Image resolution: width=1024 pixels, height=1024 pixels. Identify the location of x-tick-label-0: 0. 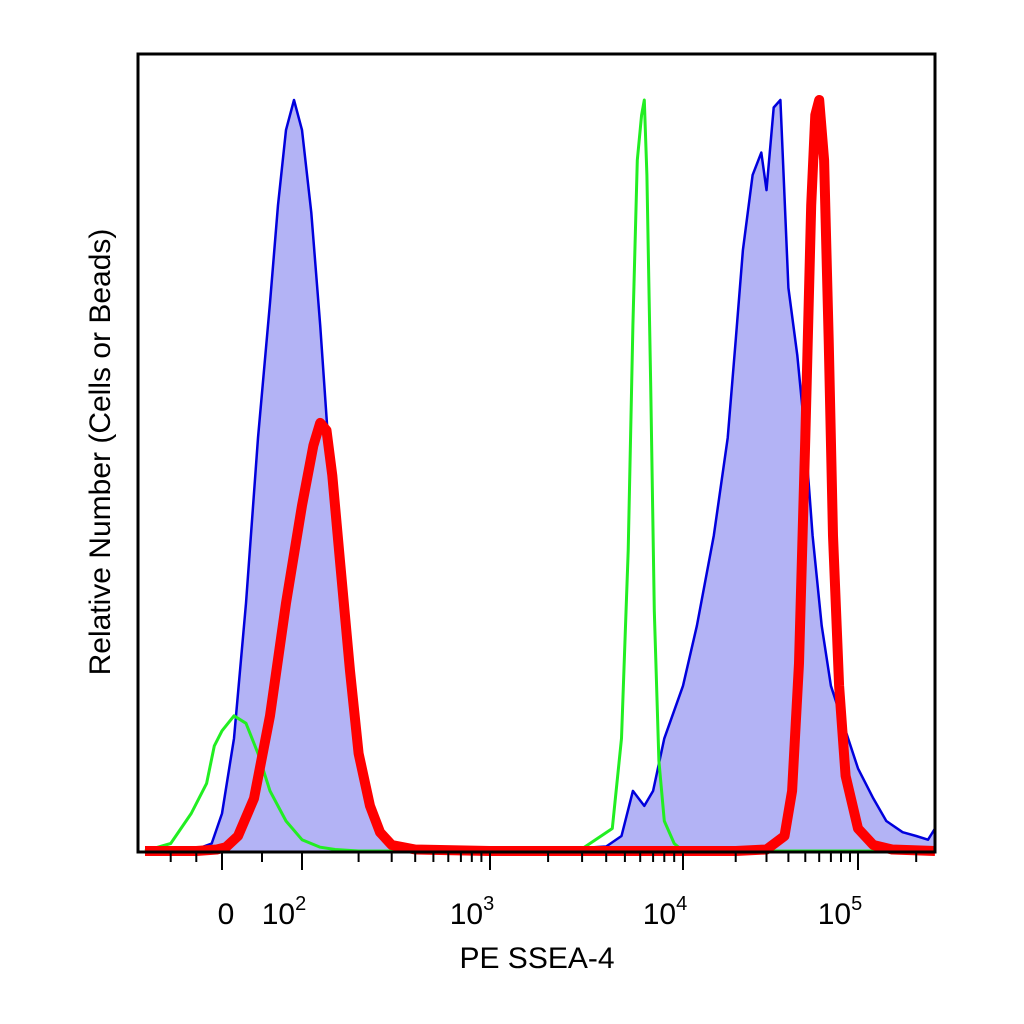
(226, 914).